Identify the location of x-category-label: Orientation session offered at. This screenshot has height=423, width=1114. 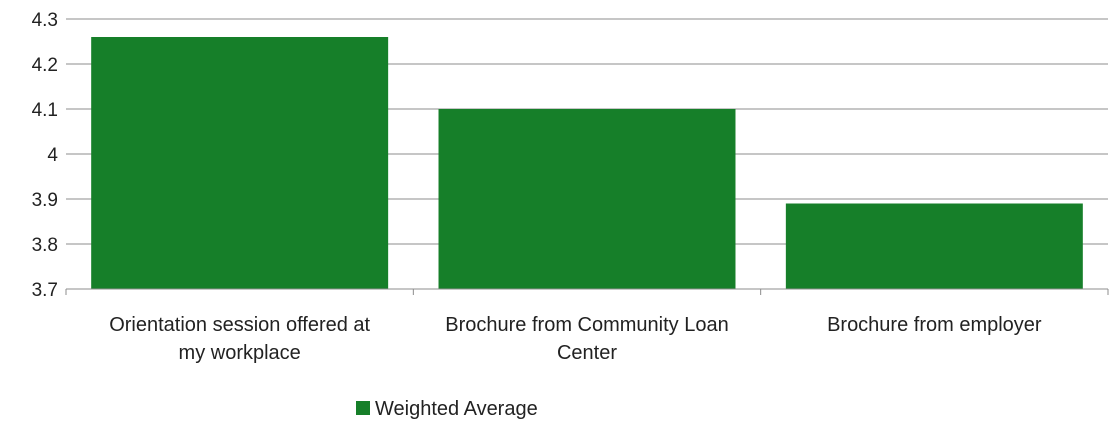
(239, 325).